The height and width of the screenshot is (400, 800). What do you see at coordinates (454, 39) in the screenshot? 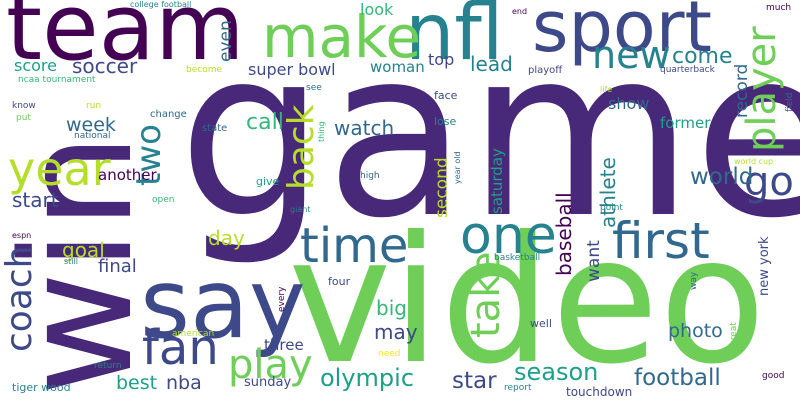
I see `word-nfl: nfl` at bounding box center [454, 39].